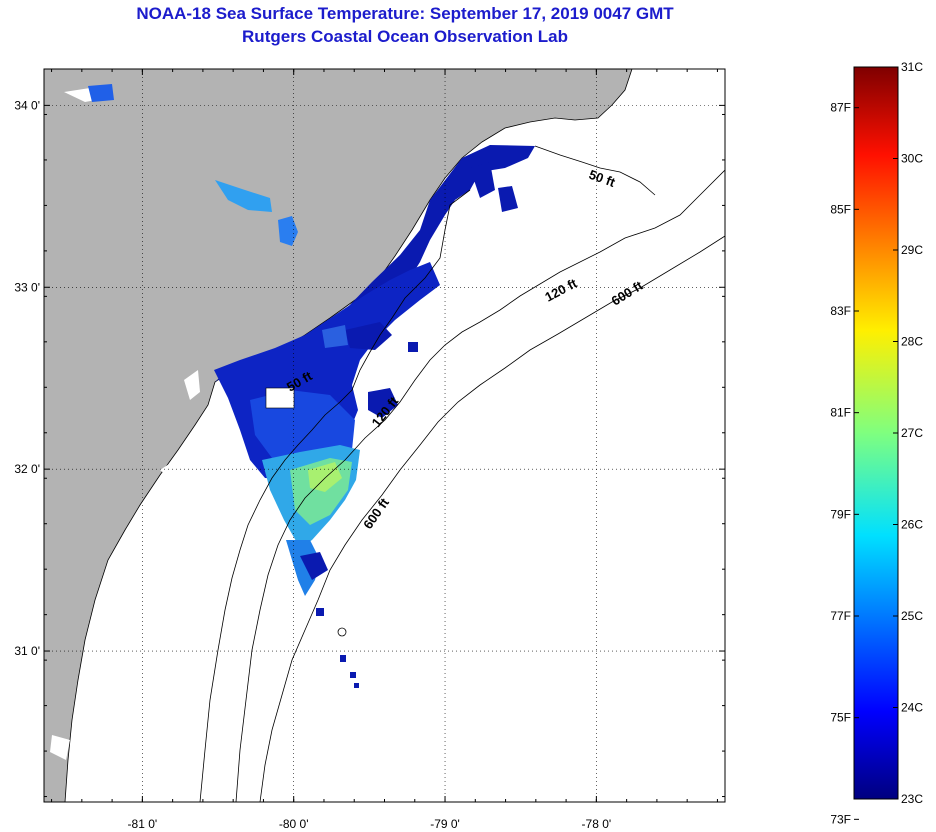 The height and width of the screenshot is (832, 936). Describe the element at coordinates (27, 651) in the screenshot. I see `lat-tick-label: 31 0'` at that location.